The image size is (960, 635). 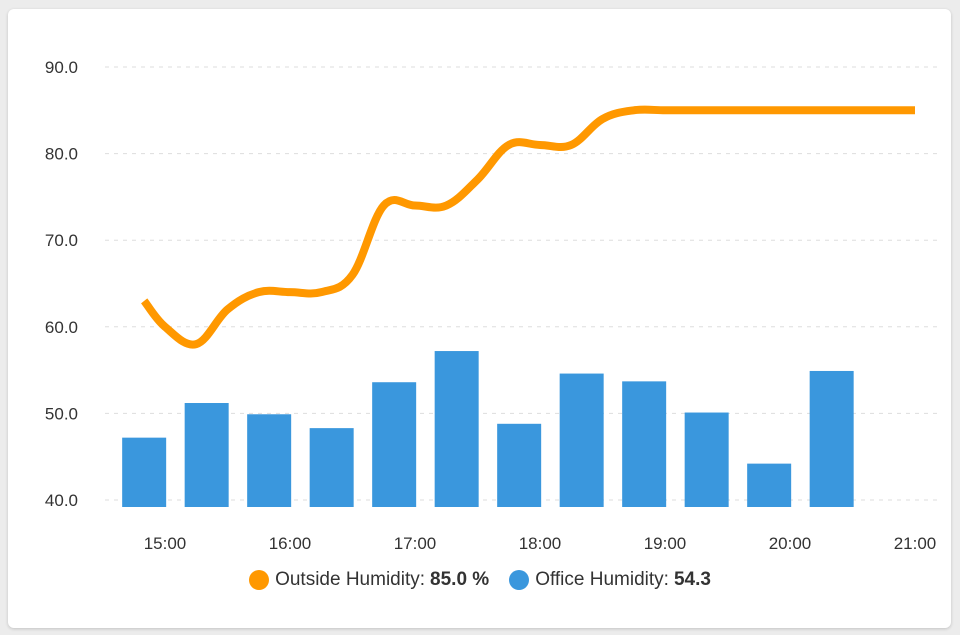 I want to click on x-tick-label: 15:00, so click(x=165, y=543).